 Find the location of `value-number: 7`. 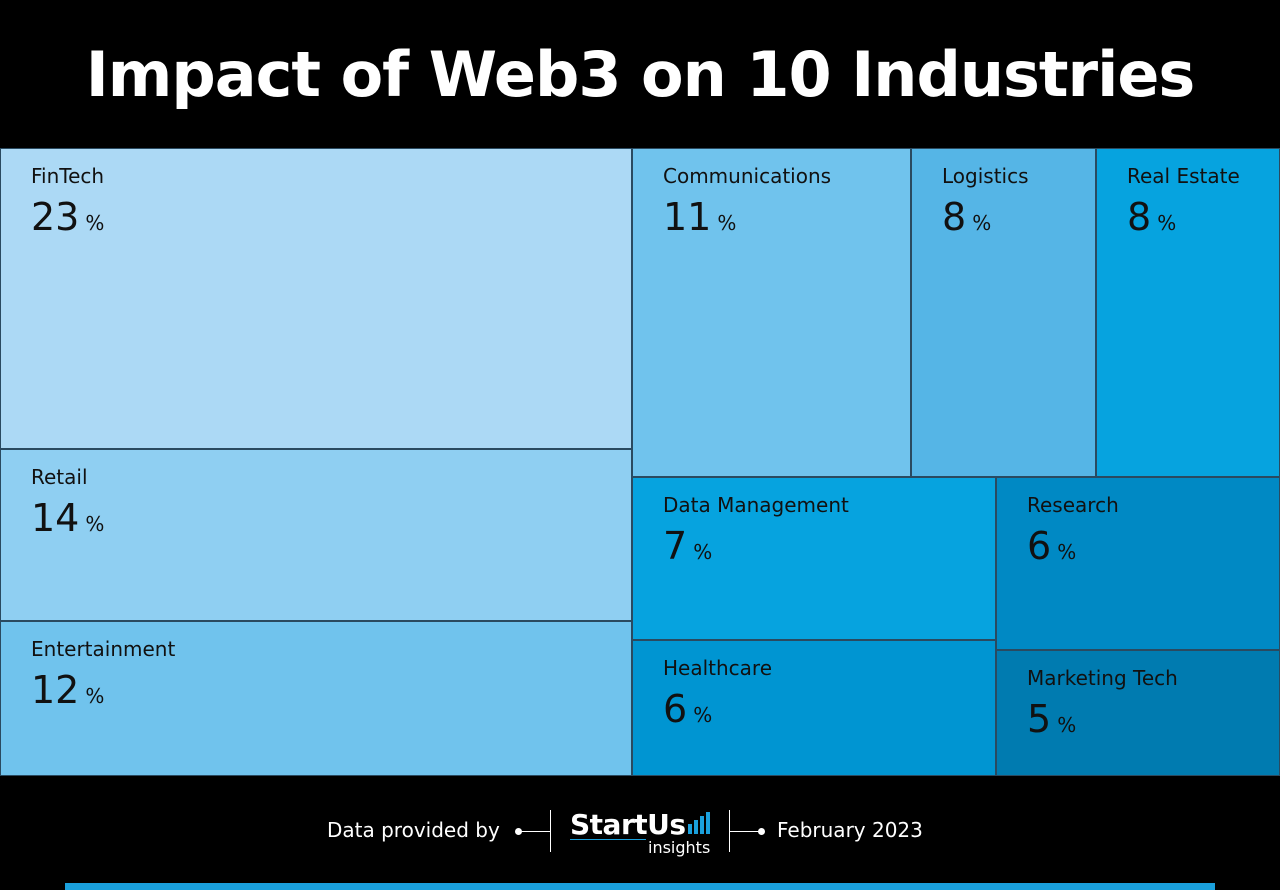

value-number: 7 is located at coordinates (675, 546).